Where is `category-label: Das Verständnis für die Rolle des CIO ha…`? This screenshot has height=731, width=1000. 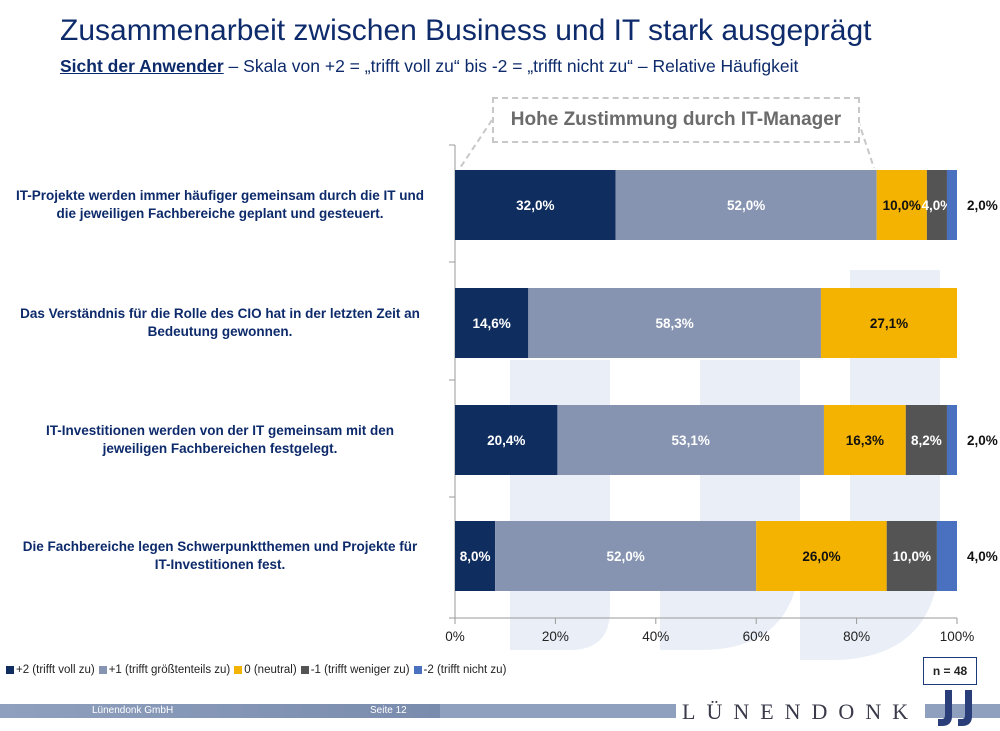
category-label: Das Verständnis für die Rolle des CIO ha… is located at coordinates (220, 322).